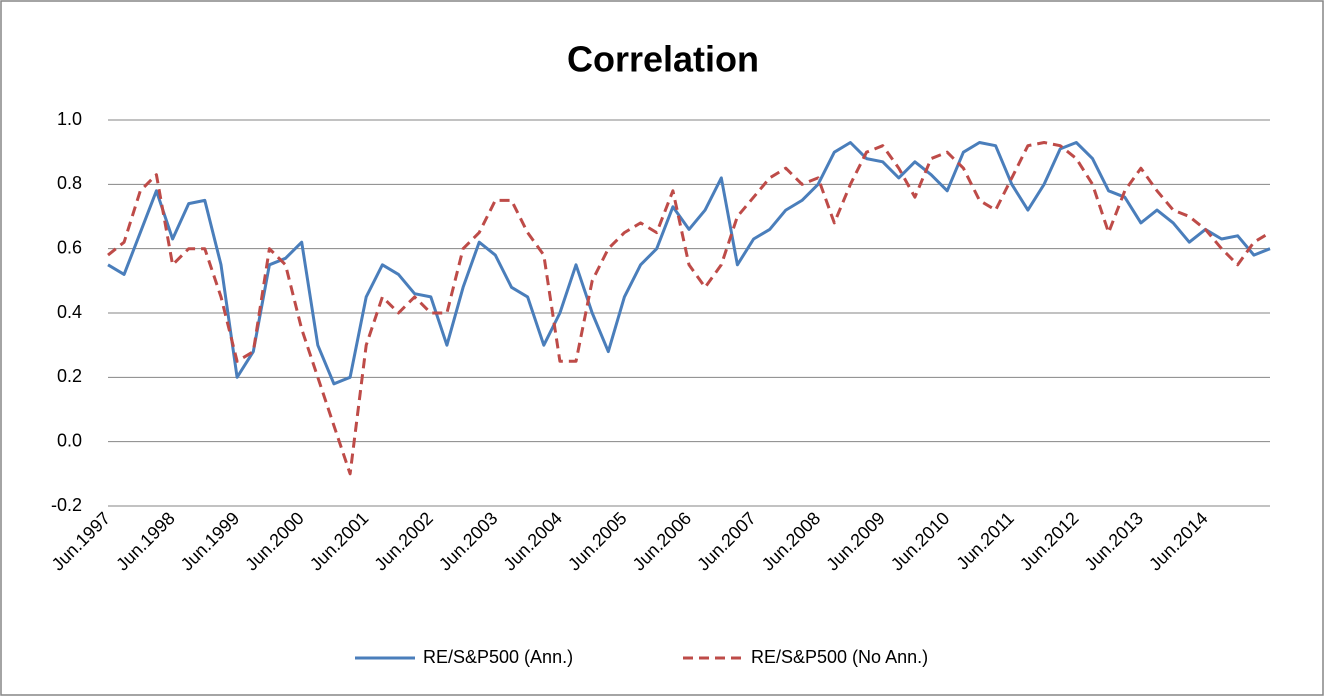 This screenshot has height=697, width=1325. What do you see at coordinates (69, 312) in the screenshot?
I see `y-tick-label: 0.4` at bounding box center [69, 312].